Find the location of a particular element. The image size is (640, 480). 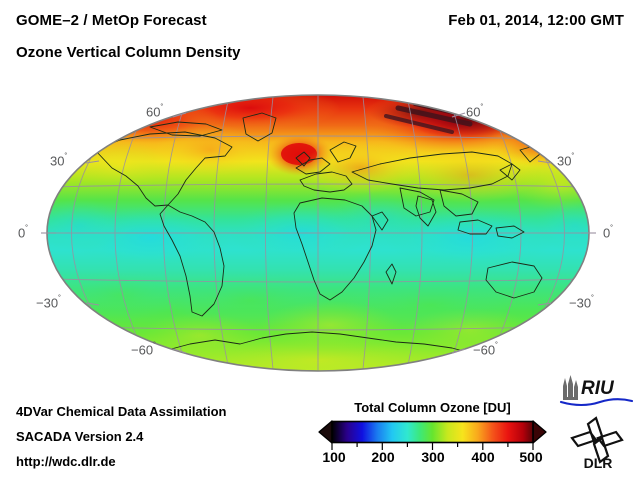

footer-method: 4DVar Chemical Data Assimilation is located at coordinates (121, 411).